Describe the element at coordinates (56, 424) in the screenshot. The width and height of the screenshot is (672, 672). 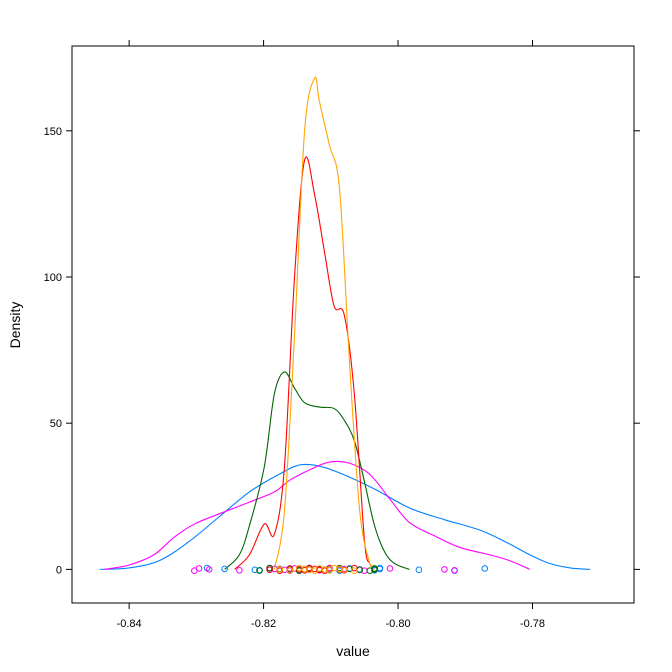
I see `y-tick-label: 50` at that location.